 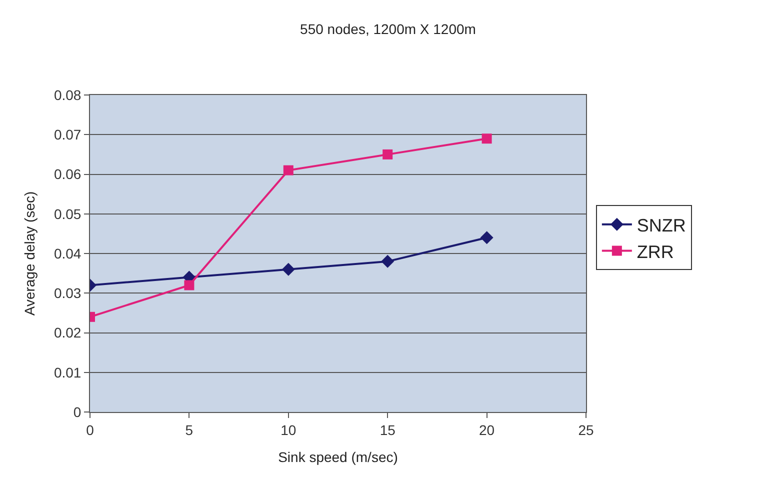 I want to click on x-axis-title: Sink speed (m/sec), so click(x=338, y=457).